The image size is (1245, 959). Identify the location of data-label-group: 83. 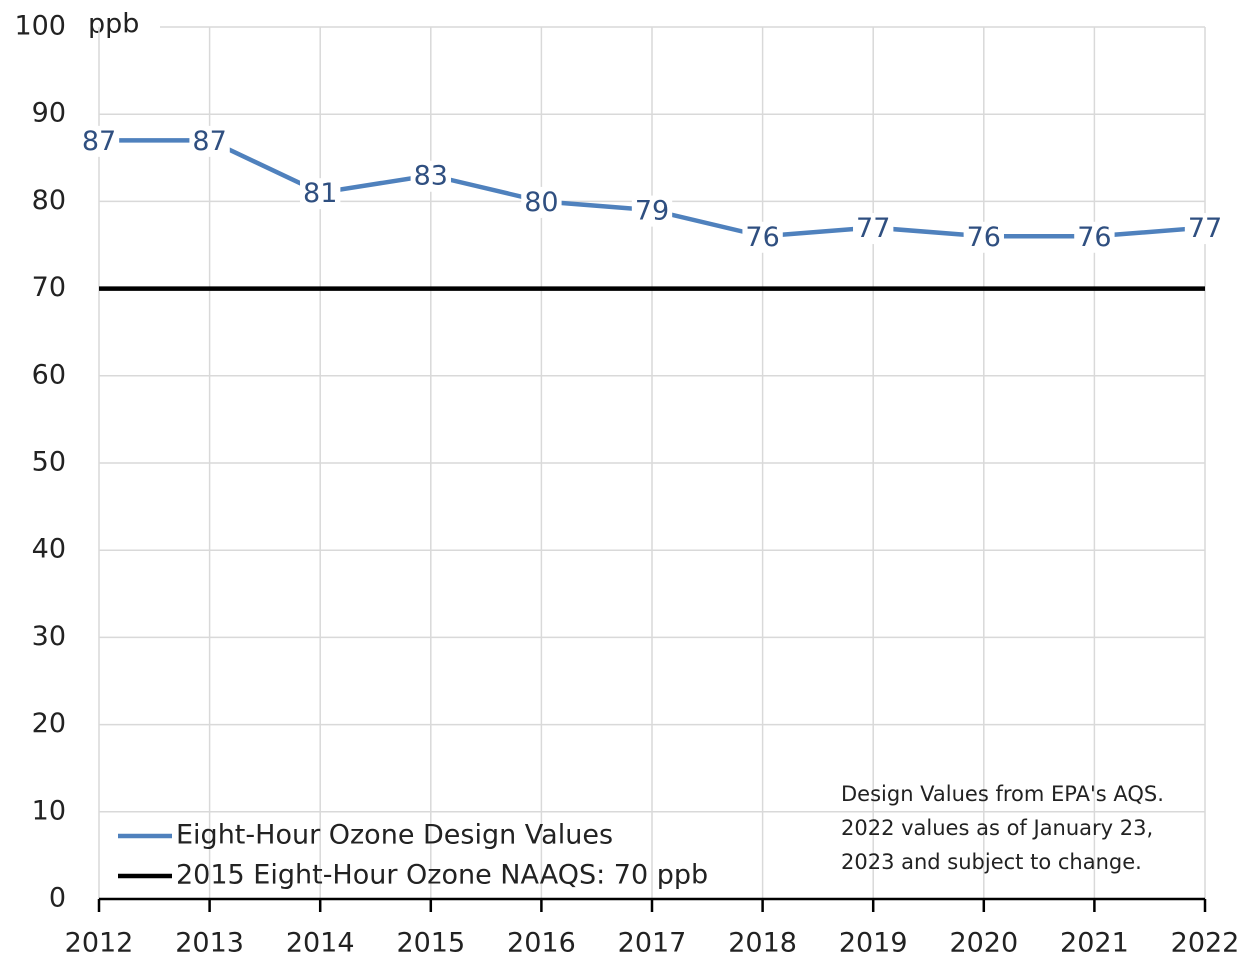
(430, 176).